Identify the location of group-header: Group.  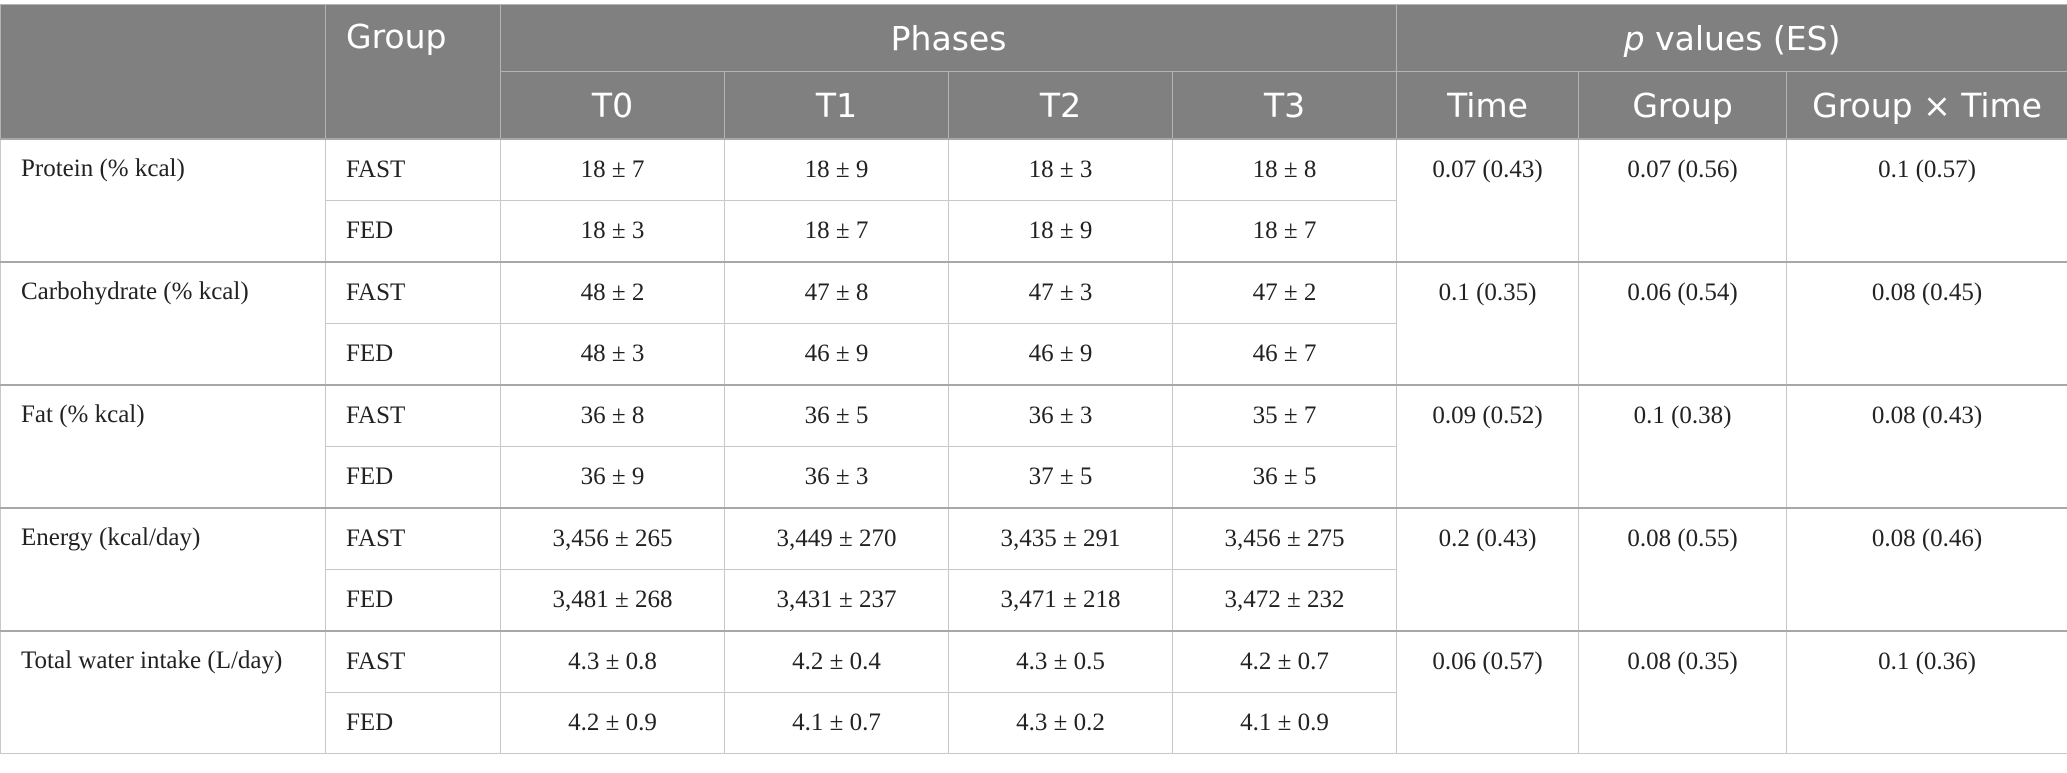
(413, 72).